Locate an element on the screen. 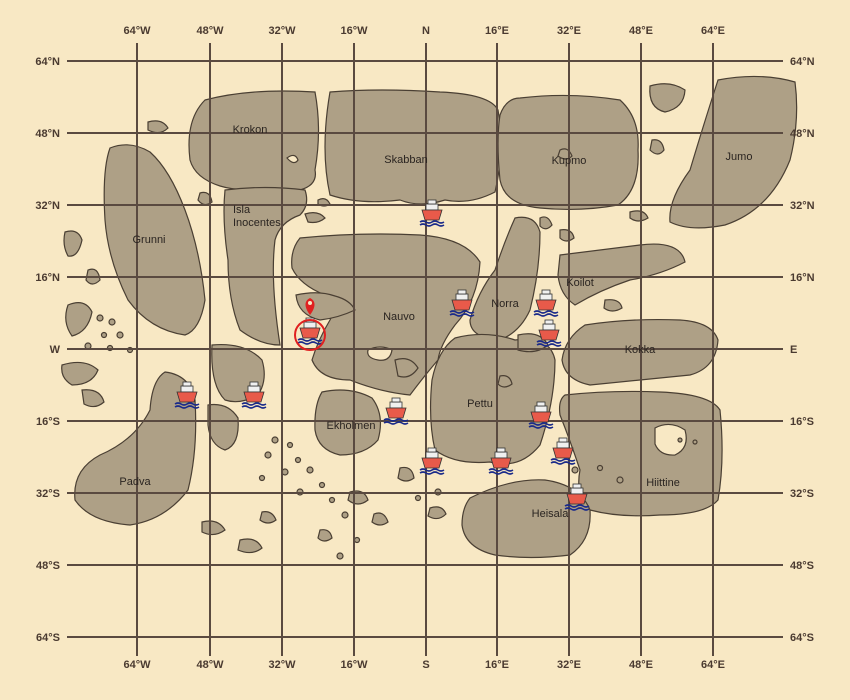  longitude-label-top: N is located at coordinates (426, 31).